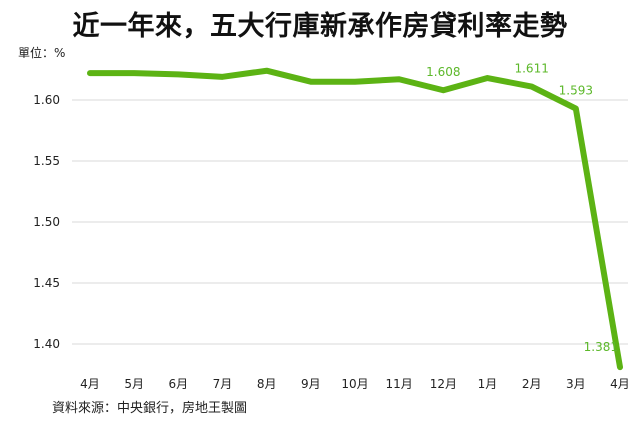 Image resolution: width=640 pixels, height=426 pixels. I want to click on y-tick-label: 1.55, so click(46, 161).